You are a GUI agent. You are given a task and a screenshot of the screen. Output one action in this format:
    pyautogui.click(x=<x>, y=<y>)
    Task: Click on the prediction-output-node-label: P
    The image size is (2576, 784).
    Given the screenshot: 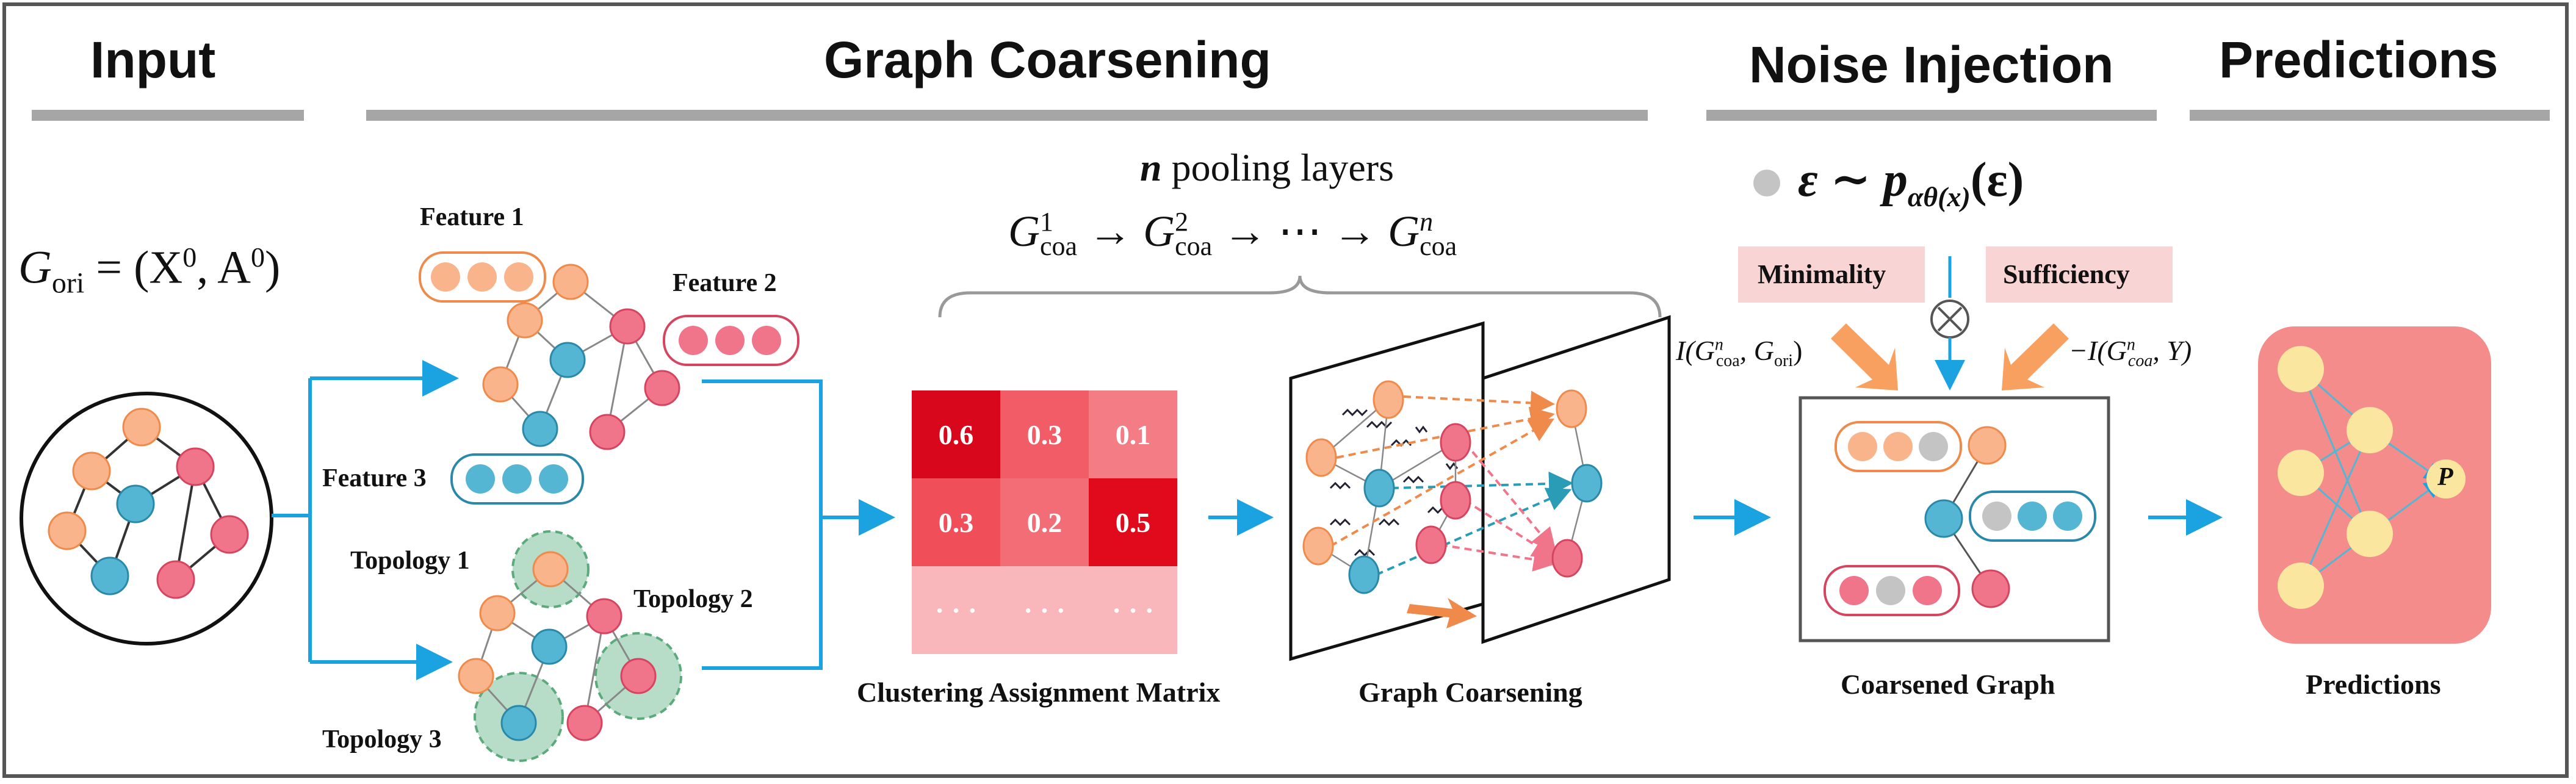 What is the action you would take?
    pyautogui.click(x=2445, y=477)
    